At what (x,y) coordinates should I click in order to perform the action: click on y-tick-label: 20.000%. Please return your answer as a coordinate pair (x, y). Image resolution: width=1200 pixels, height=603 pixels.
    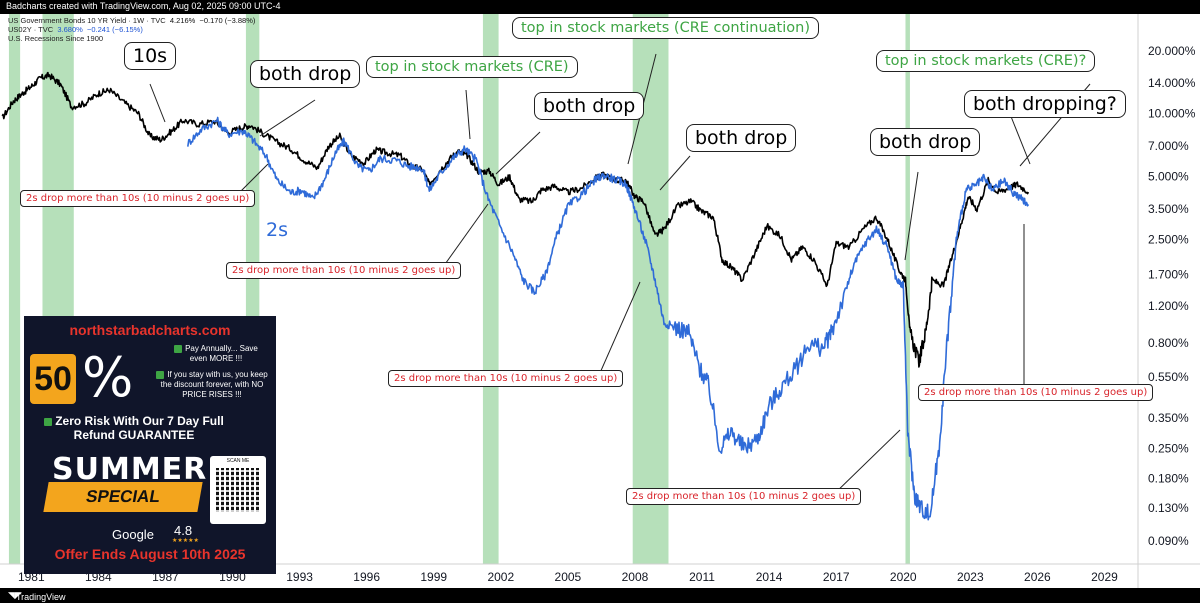
    Looking at the image, I should click on (1172, 51).